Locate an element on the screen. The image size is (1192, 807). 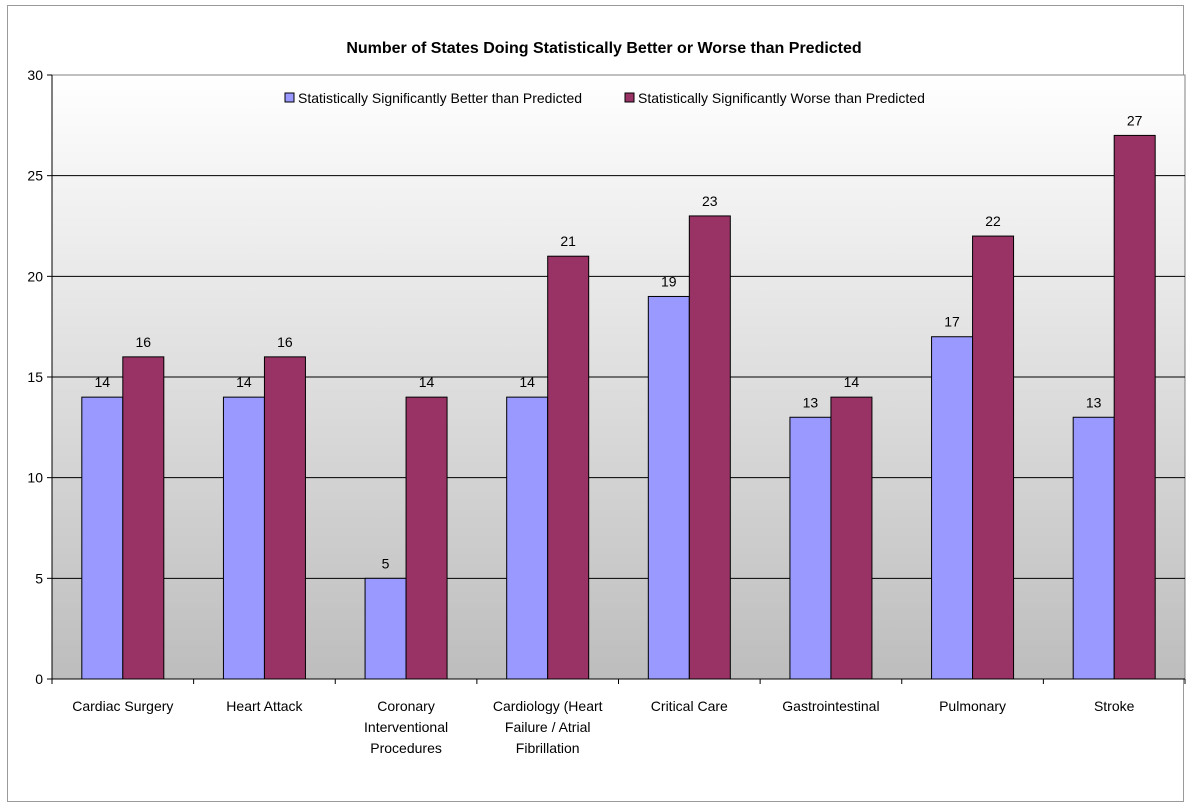
y-tick-label: 30 is located at coordinates (35, 75).